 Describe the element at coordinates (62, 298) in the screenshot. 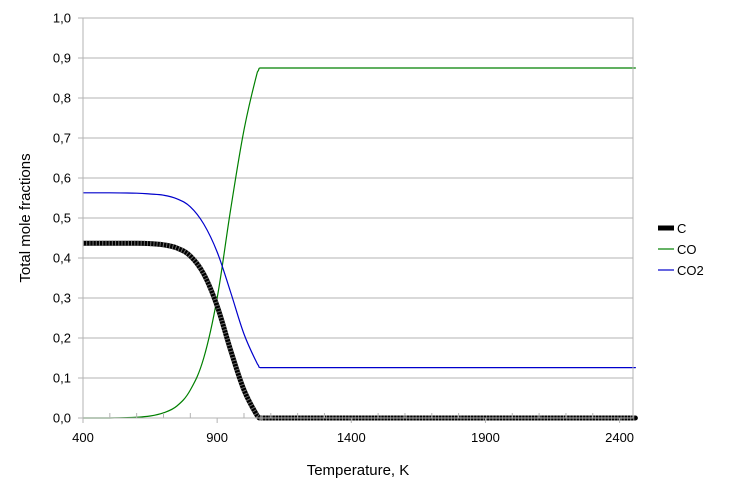

I see `y-tick-label: 0,3` at that location.